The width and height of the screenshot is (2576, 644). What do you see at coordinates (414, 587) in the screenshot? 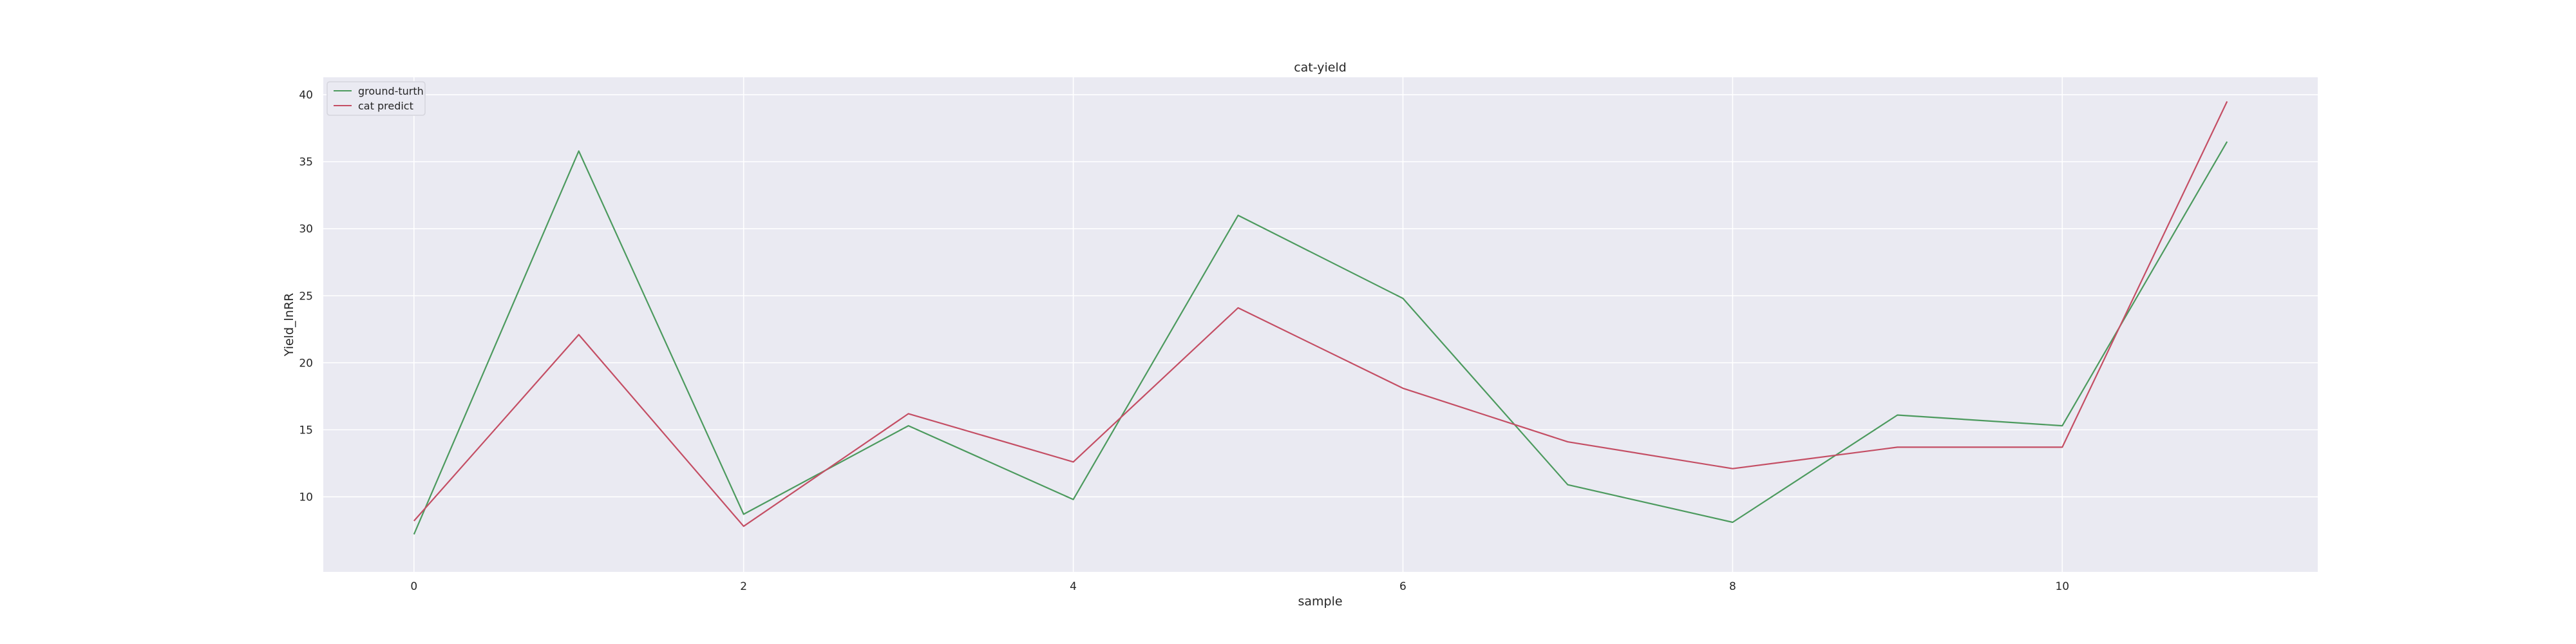
I see `x-tick-label: 0` at bounding box center [414, 587].